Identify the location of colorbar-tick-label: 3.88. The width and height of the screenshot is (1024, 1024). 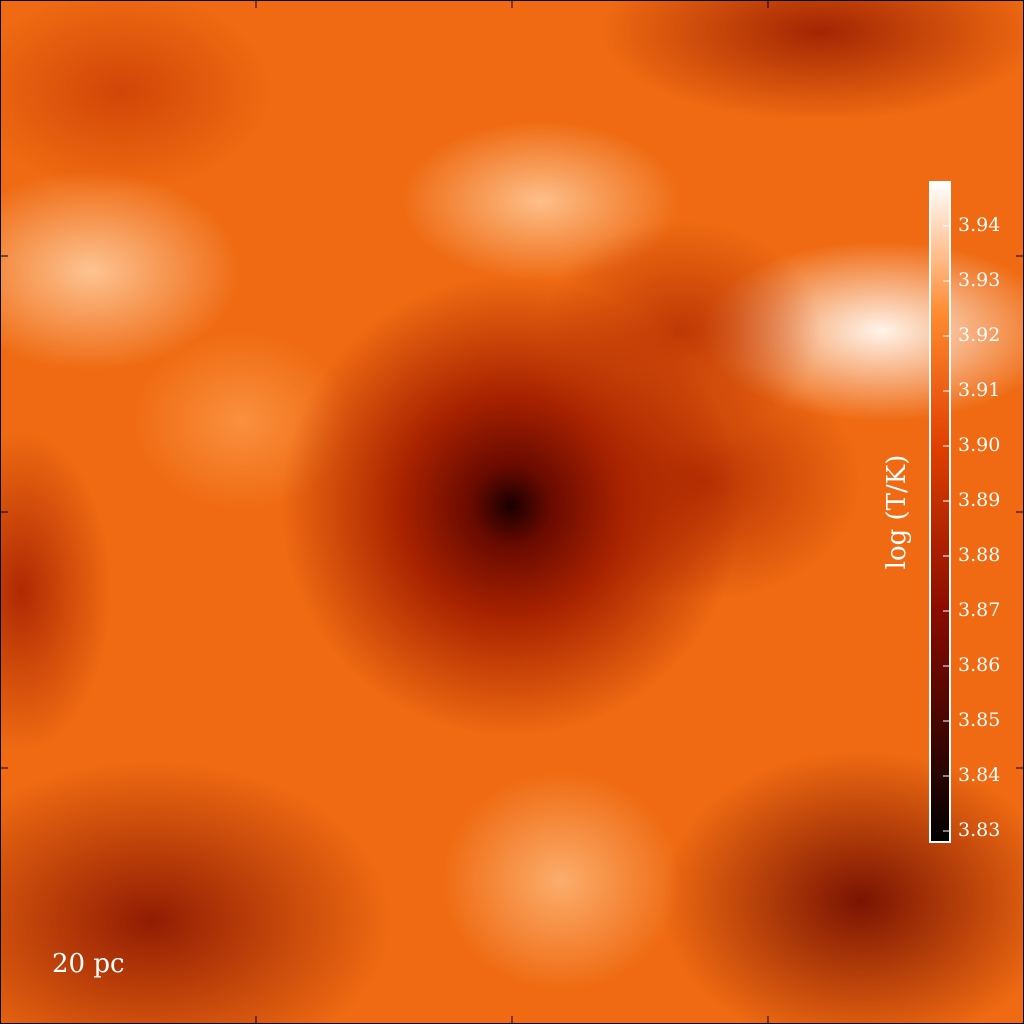
(979, 555).